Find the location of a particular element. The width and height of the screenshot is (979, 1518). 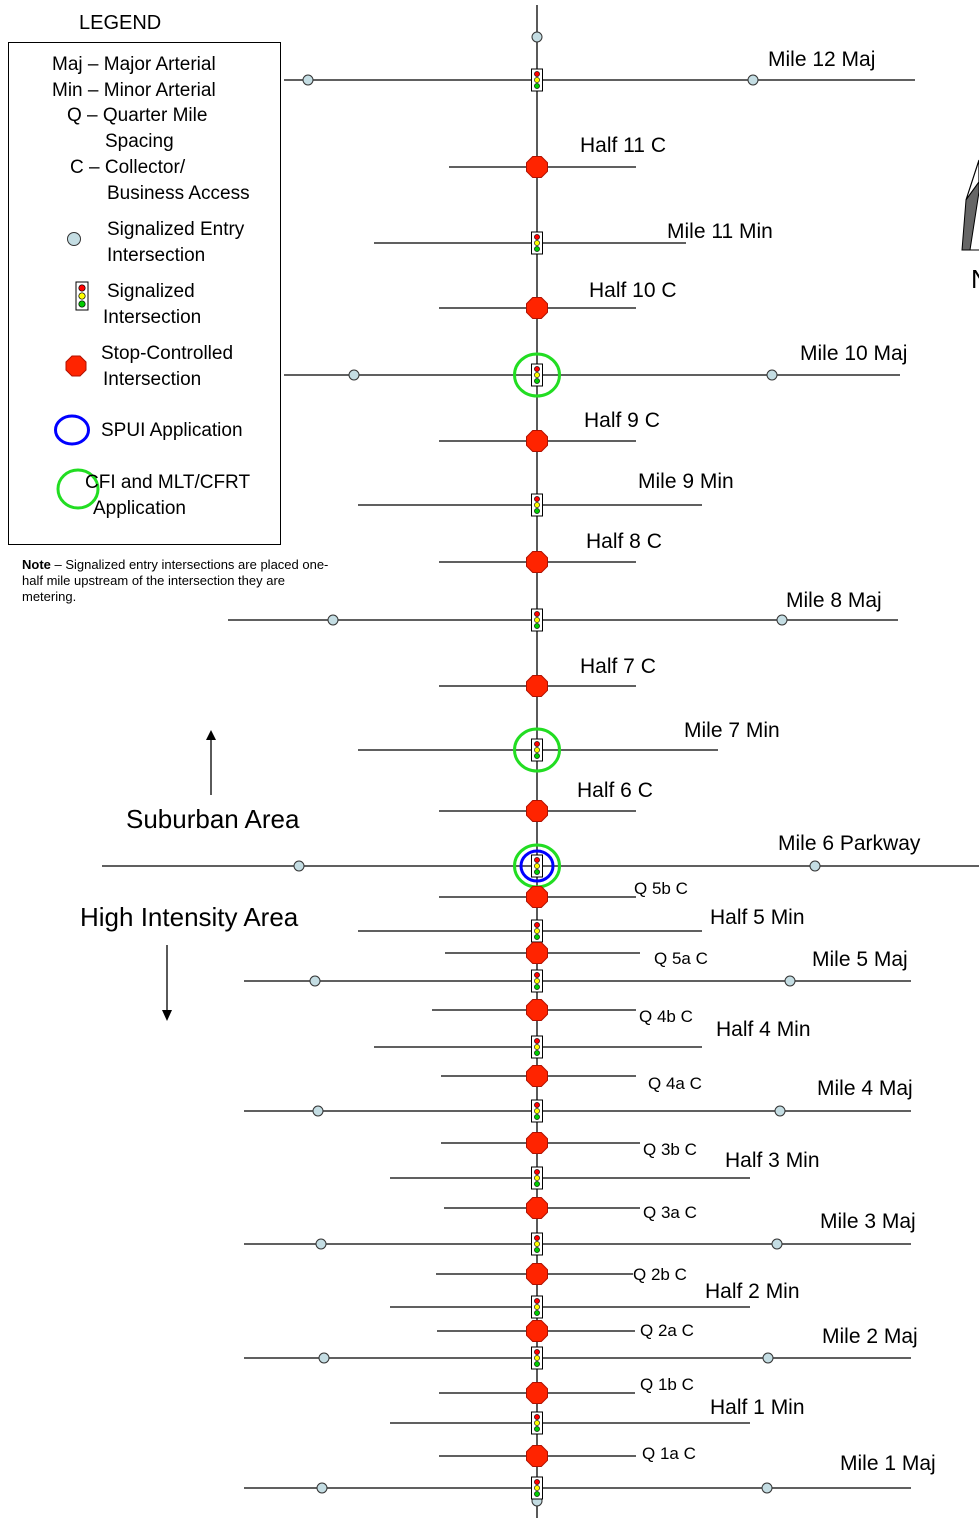

entry-intersection-west-mile-12-maj is located at coordinates (308, 80).